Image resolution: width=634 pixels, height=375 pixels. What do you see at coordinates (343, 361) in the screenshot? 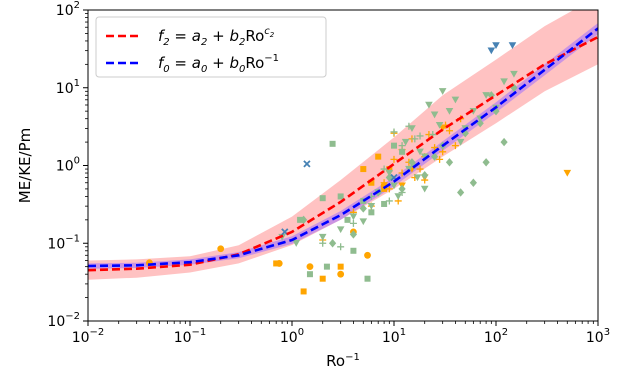
I see `x-axis-label: Ro−1` at bounding box center [343, 361].